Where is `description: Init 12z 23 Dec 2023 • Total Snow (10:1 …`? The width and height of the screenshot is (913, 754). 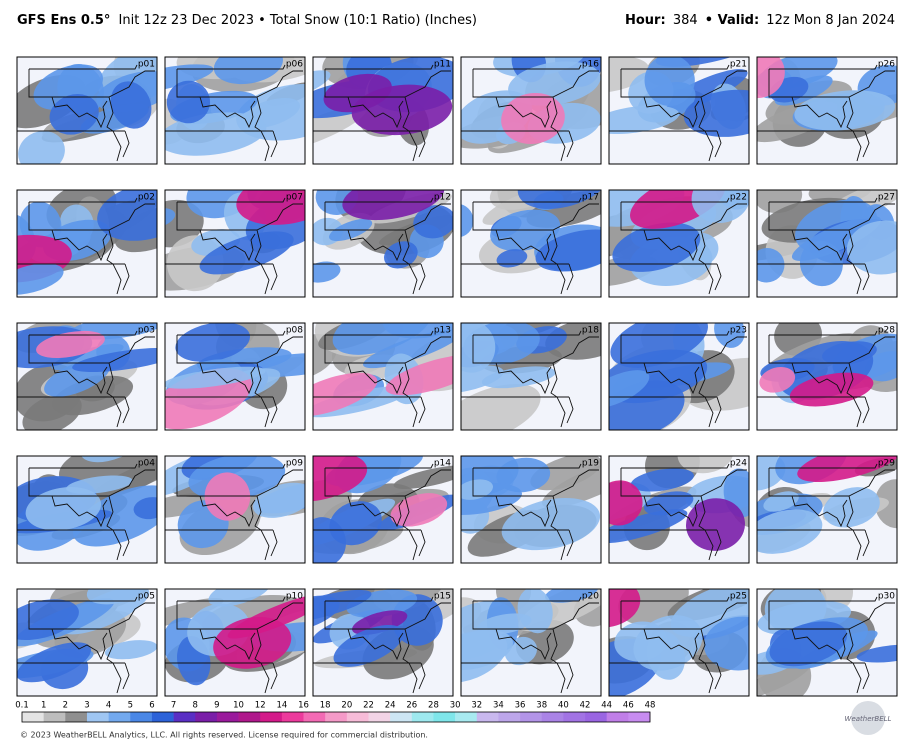
description: Init 12z 23 Dec 2023 • Total Snow (10:1 … is located at coordinates (298, 20).